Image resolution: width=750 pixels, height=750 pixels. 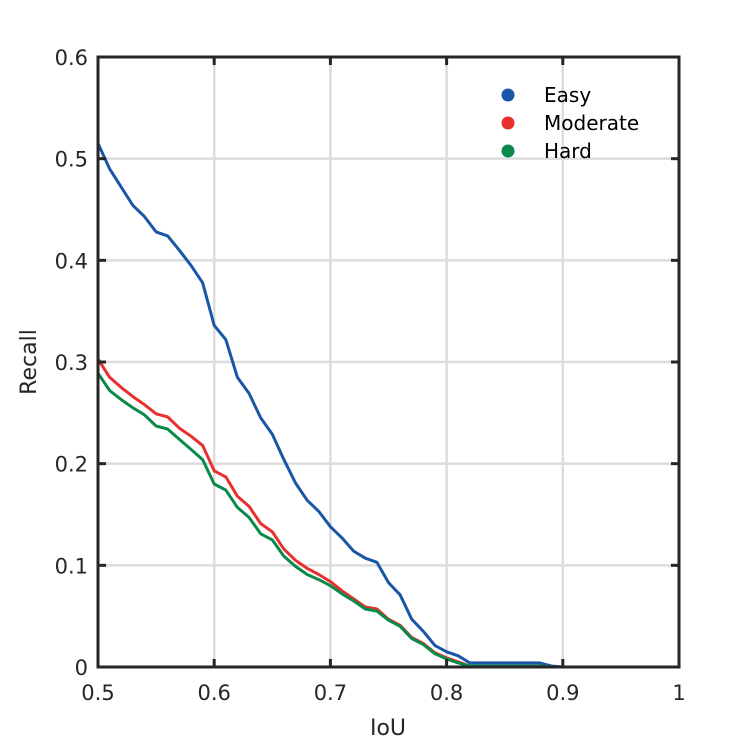 What do you see at coordinates (508, 151) in the screenshot?
I see `legend-marker-hard` at bounding box center [508, 151].